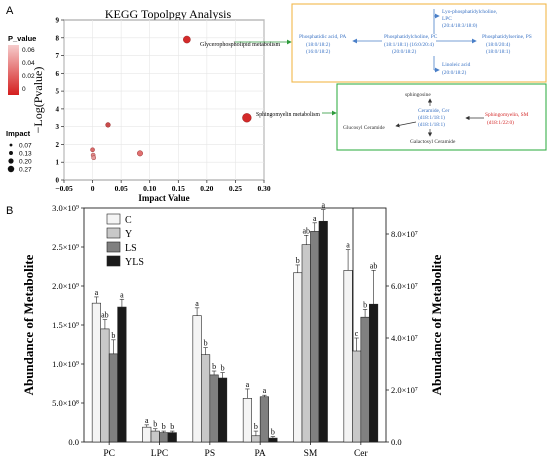  What do you see at coordinates (58, 74) in the screenshot?
I see `scatter-y-tick-label: 6` at bounding box center [58, 74].